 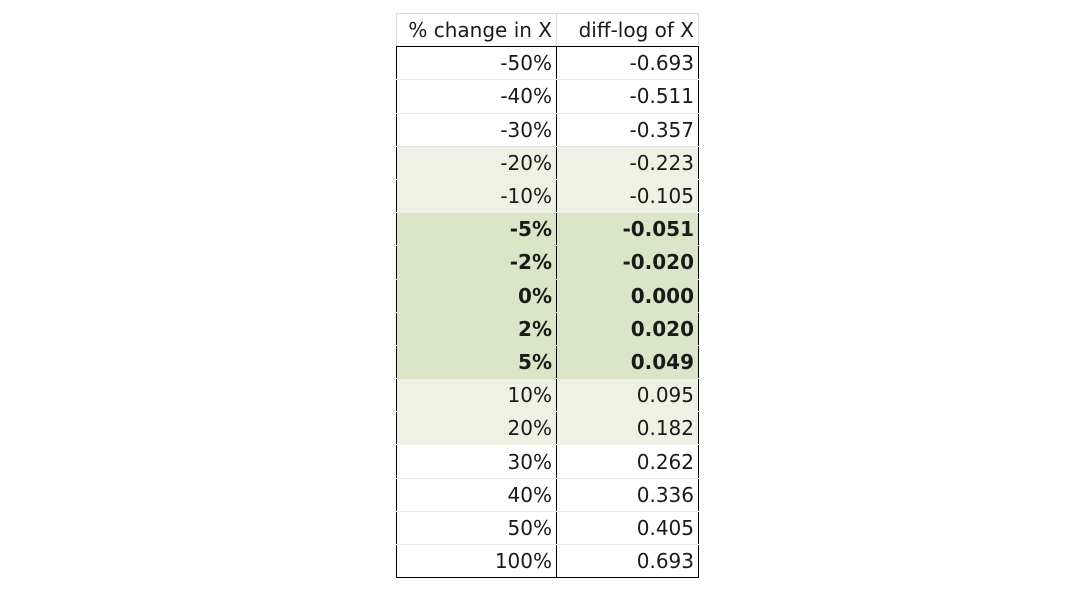 I want to click on table-row: 10% 0.095, so click(x=547, y=395).